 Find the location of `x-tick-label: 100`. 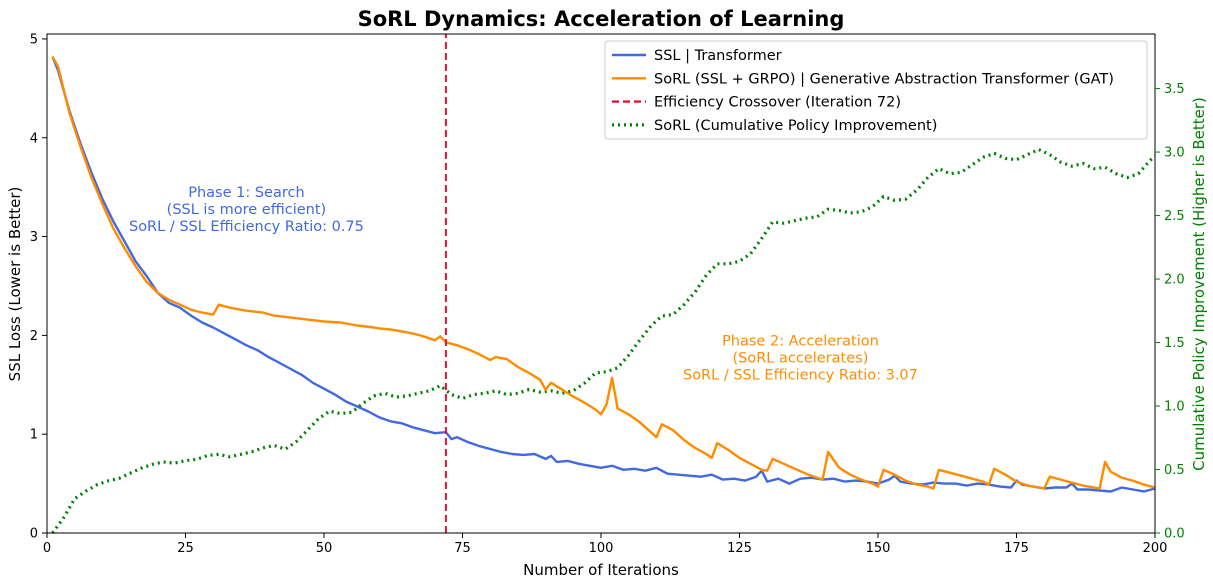

x-tick-label: 100 is located at coordinates (601, 548).